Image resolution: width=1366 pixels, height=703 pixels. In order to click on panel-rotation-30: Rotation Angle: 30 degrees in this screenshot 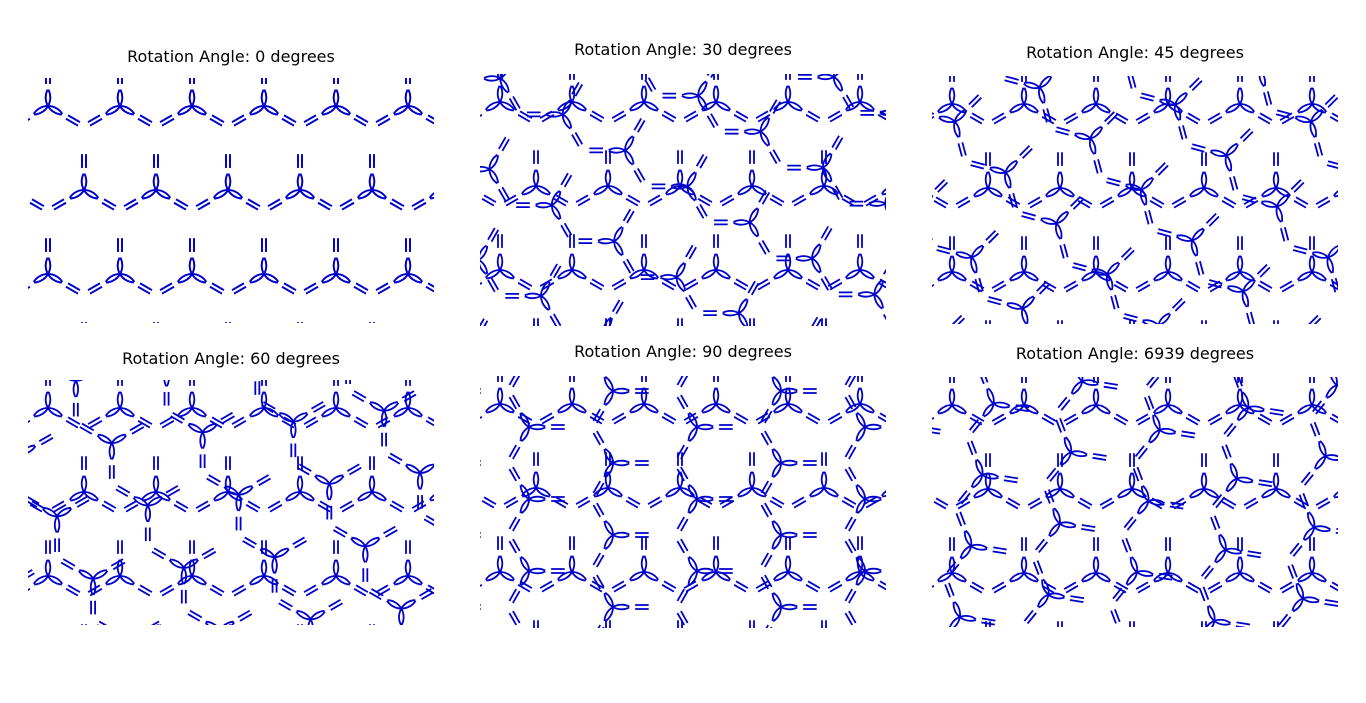, I will do `click(683, 183)`.